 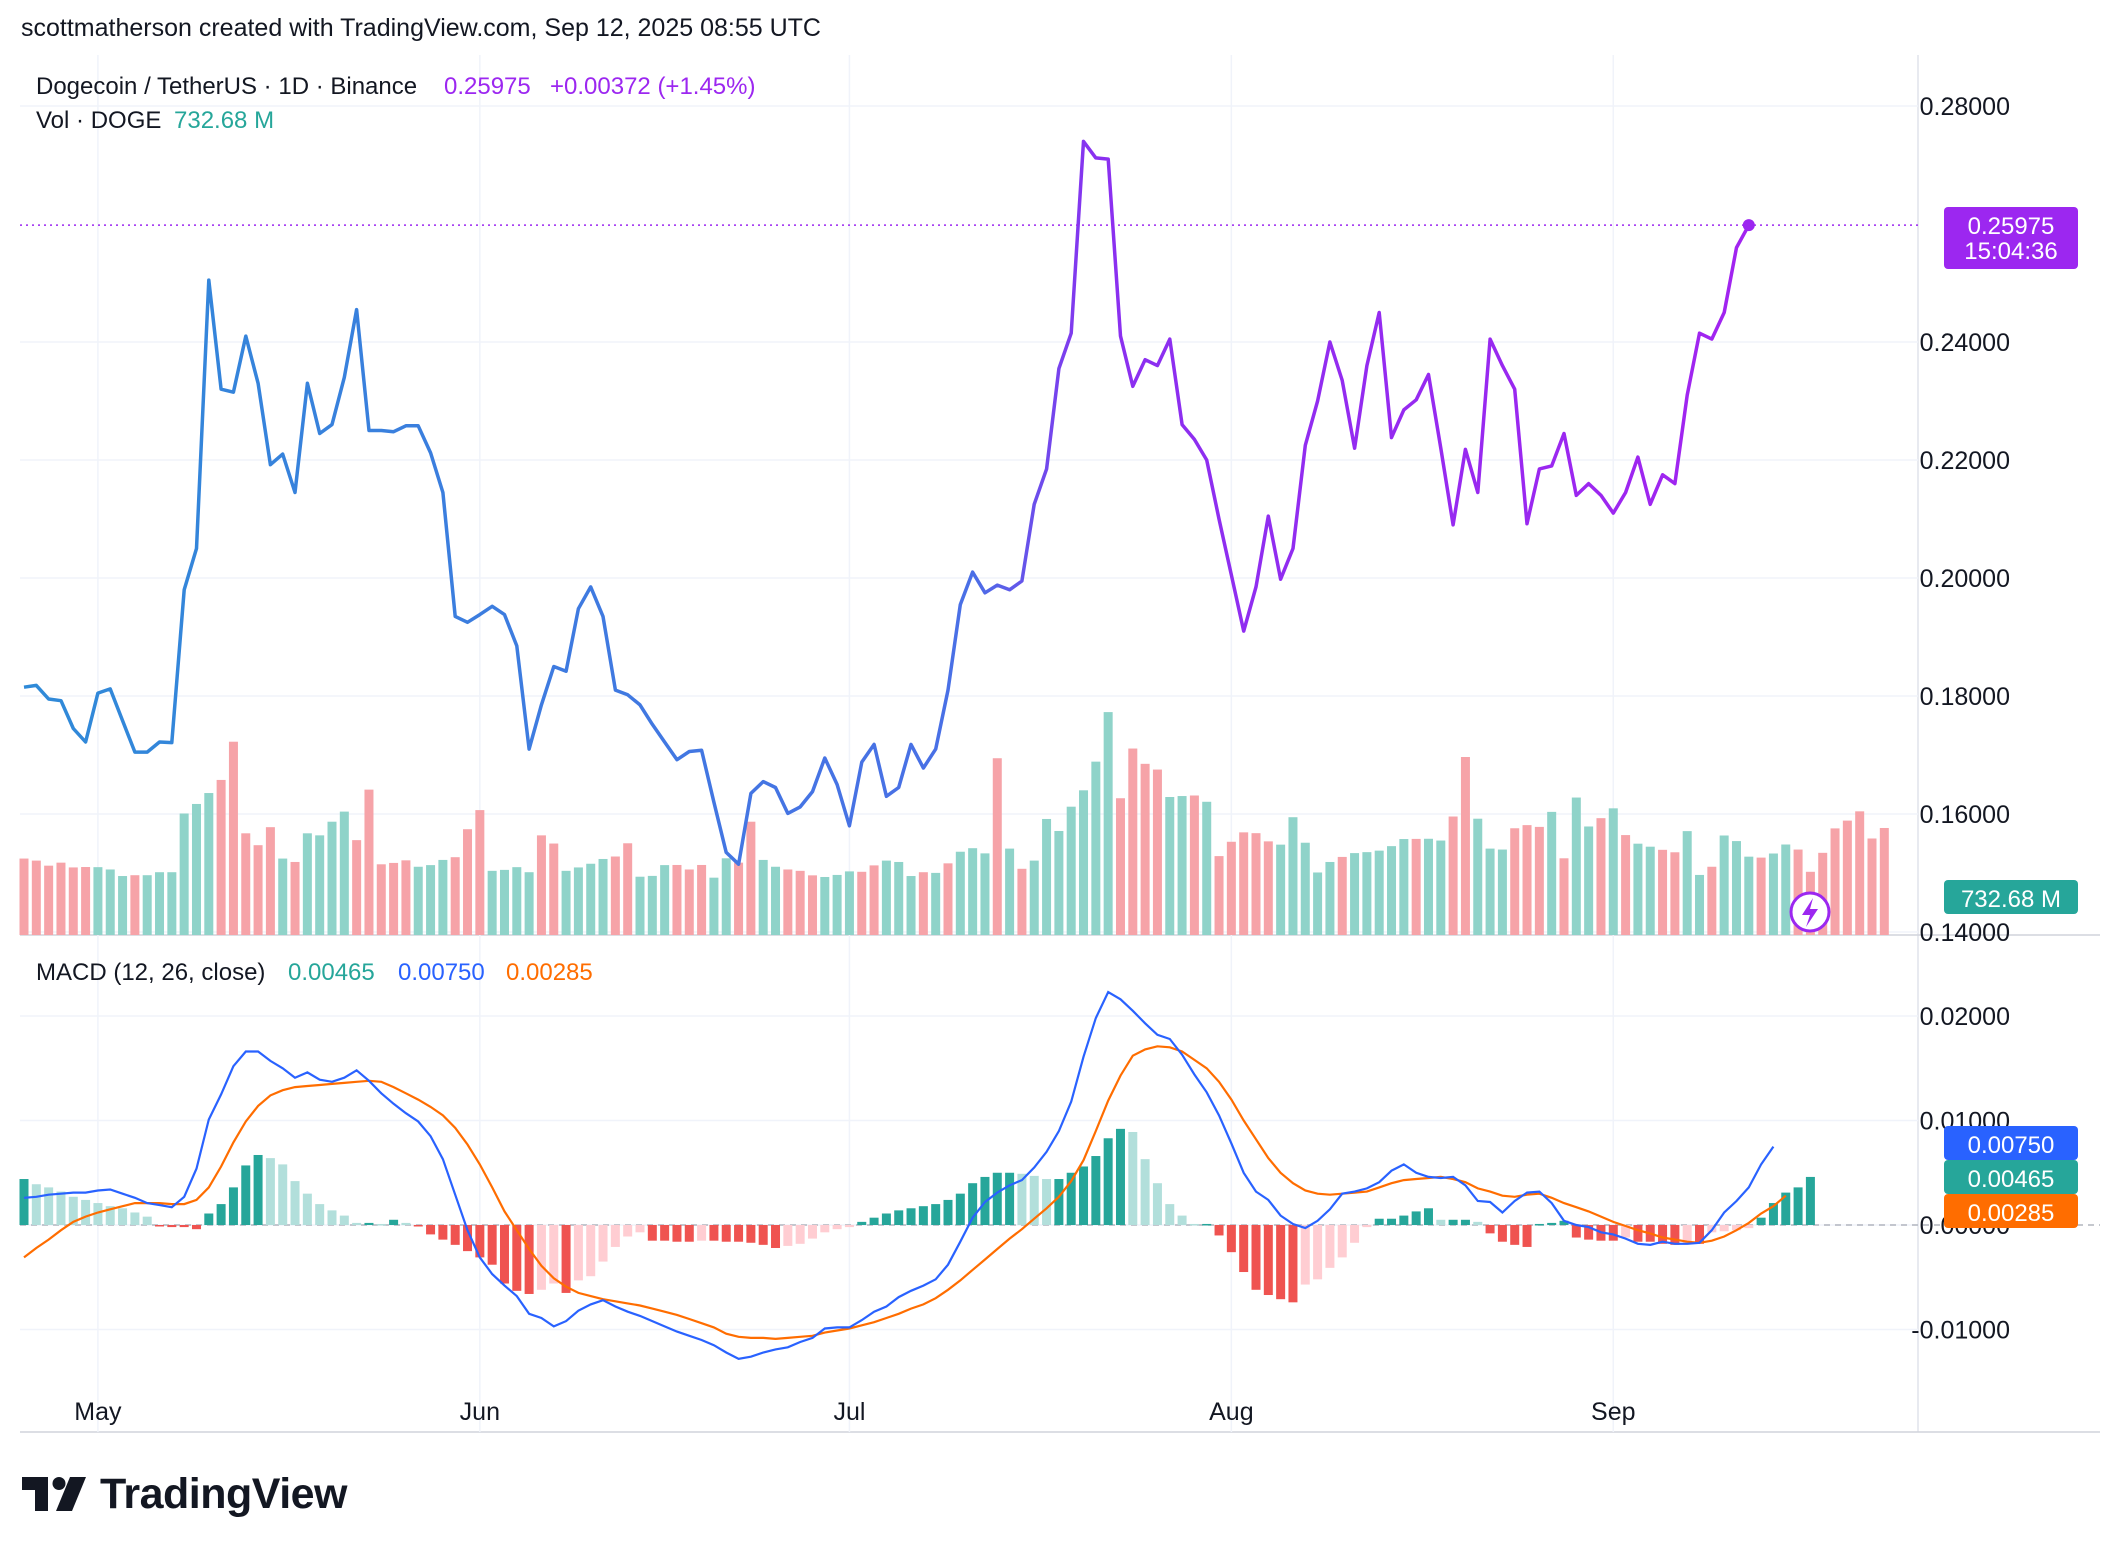 What do you see at coordinates (1965, 107) in the screenshot?
I see `price-tick-label: 0.28000` at bounding box center [1965, 107].